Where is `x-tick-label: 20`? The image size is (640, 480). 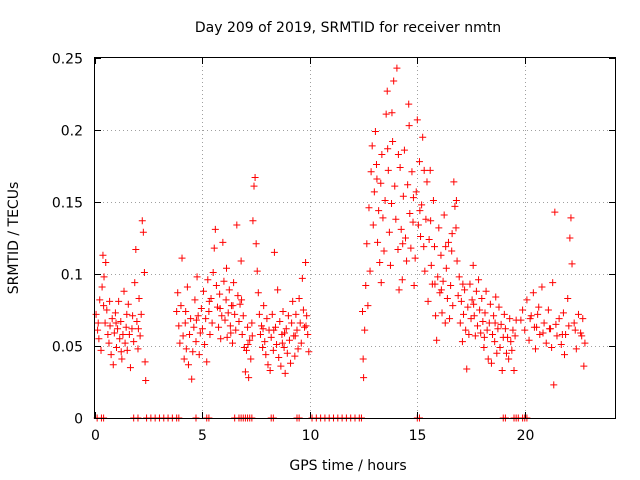
x-tick-label: 20 is located at coordinates (526, 436).